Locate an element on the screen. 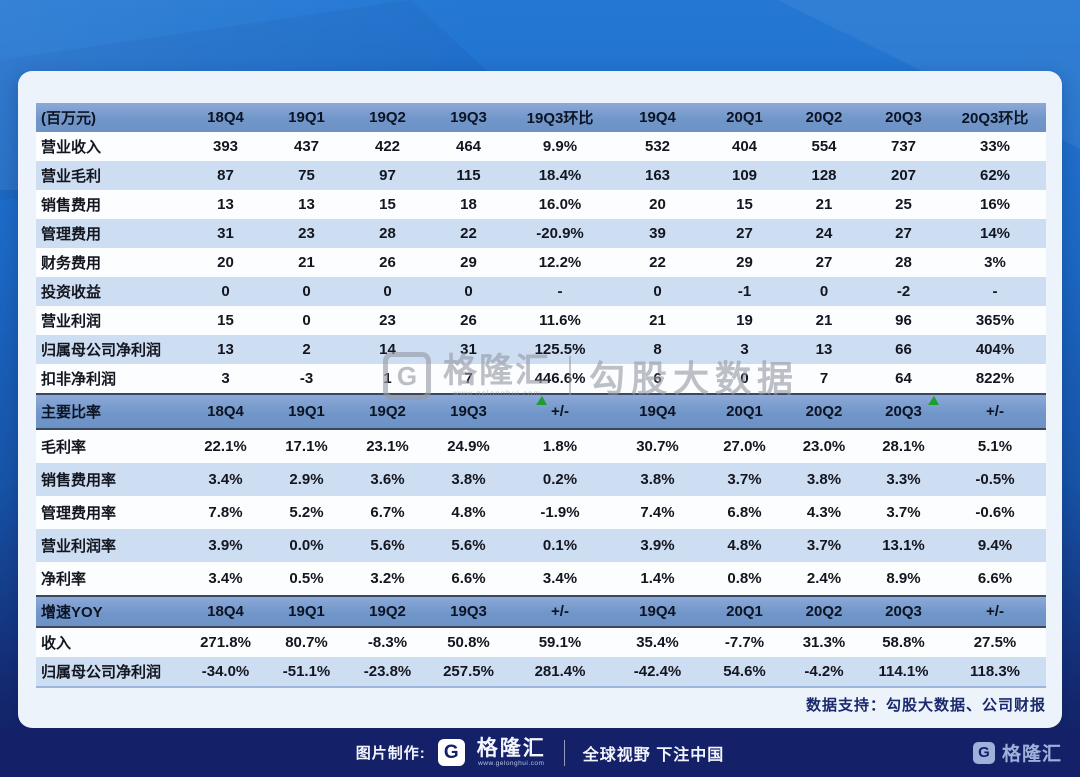 Image resolution: width=1080 pixels, height=777 pixels. table-cell: 87 is located at coordinates (225, 175).